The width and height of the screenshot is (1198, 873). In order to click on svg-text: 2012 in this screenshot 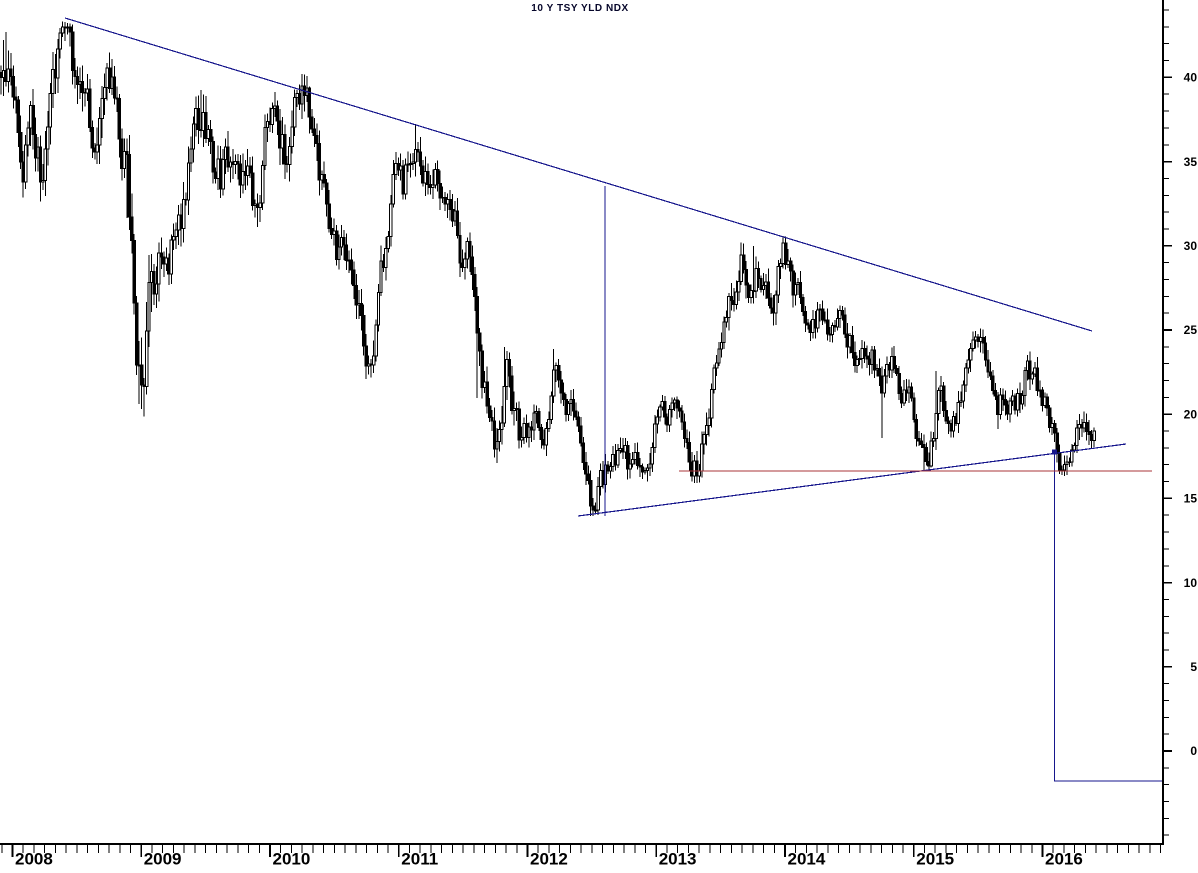, I will do `click(549, 859)`.